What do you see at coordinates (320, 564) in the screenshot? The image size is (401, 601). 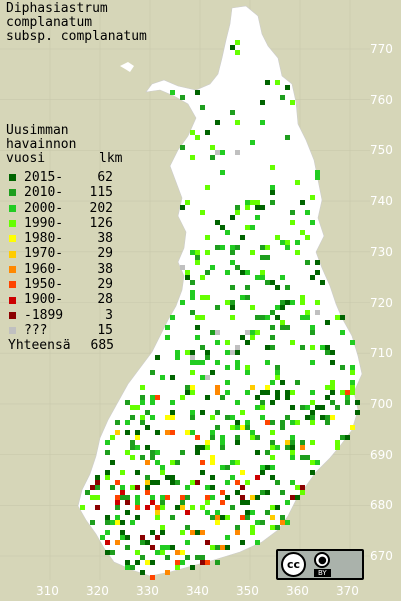 I see `license-badge: cc ● BY` at bounding box center [320, 564].